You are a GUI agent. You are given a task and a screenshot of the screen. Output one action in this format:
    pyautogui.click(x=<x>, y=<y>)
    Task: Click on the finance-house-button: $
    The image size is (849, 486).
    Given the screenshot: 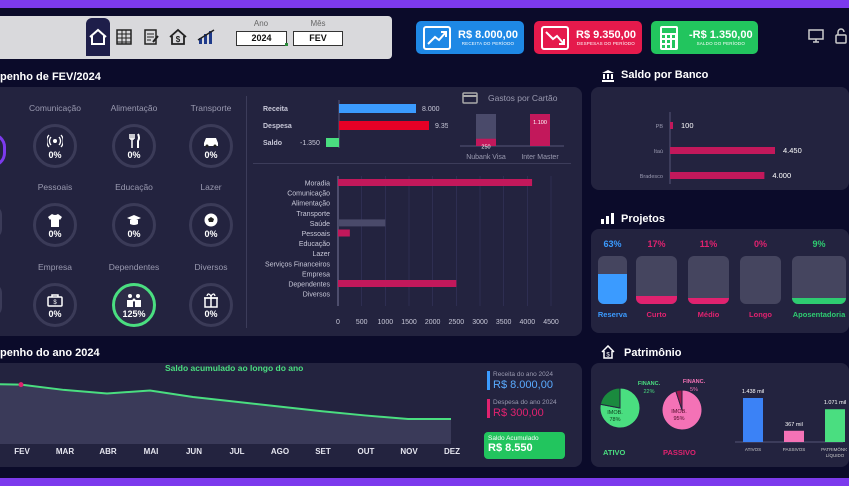 What is the action you would take?
    pyautogui.click(x=178, y=37)
    